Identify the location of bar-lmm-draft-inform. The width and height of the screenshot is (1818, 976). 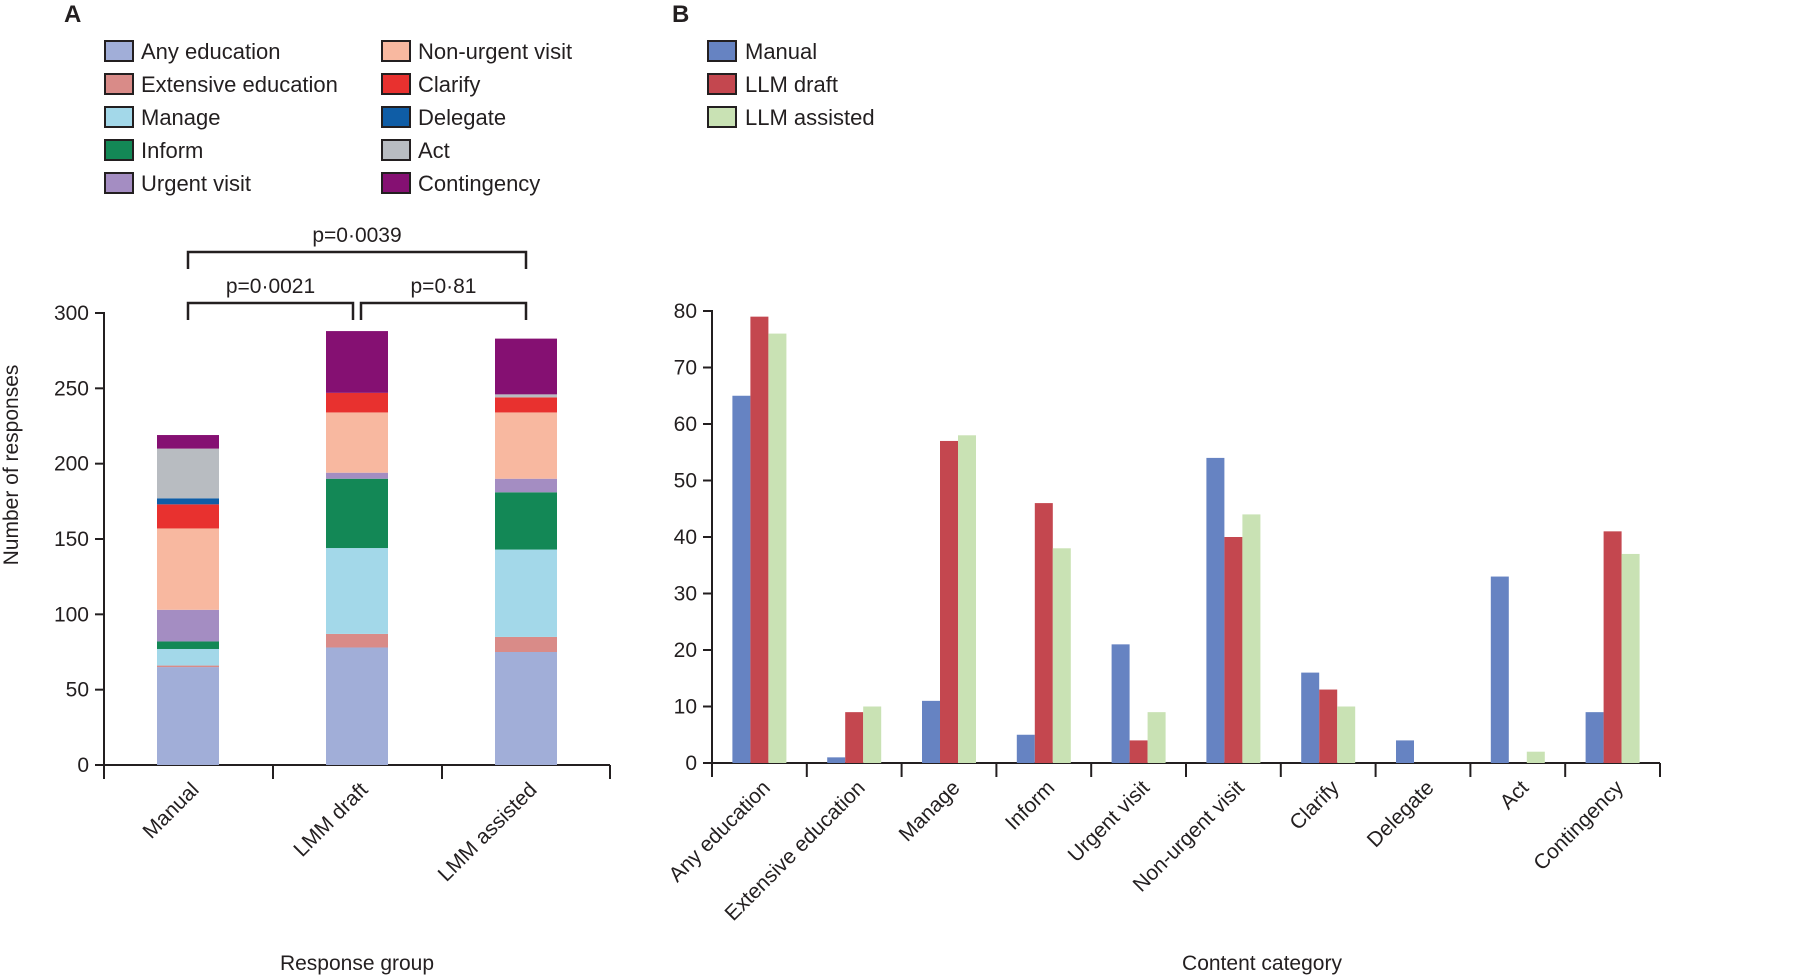
(357, 513).